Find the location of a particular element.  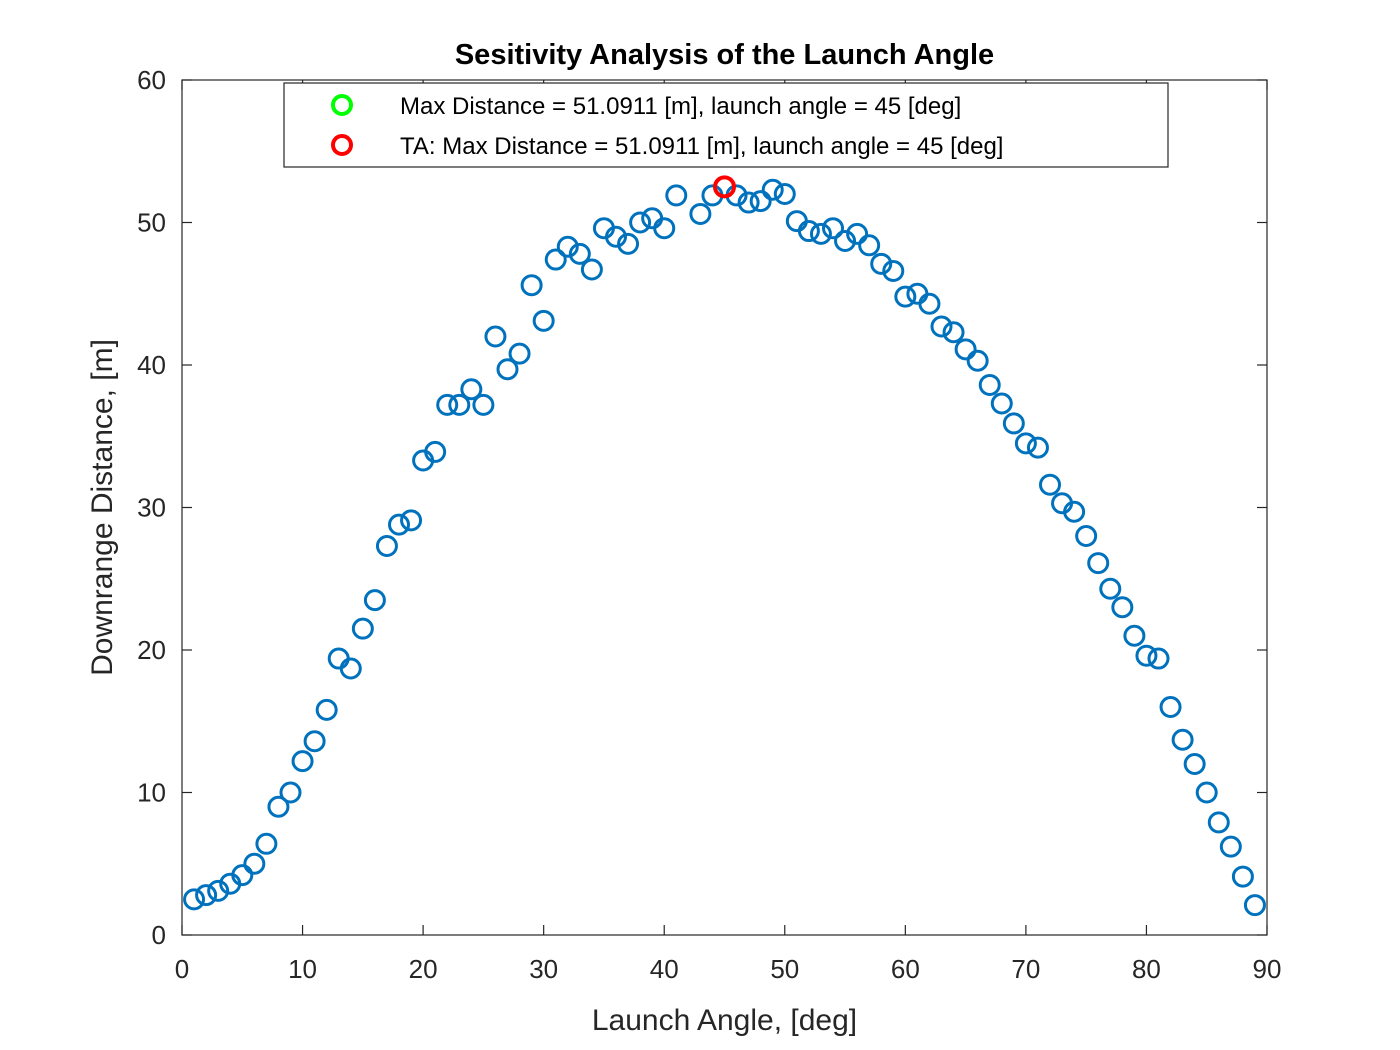

y-tick-label: 0 is located at coordinates (159, 935).